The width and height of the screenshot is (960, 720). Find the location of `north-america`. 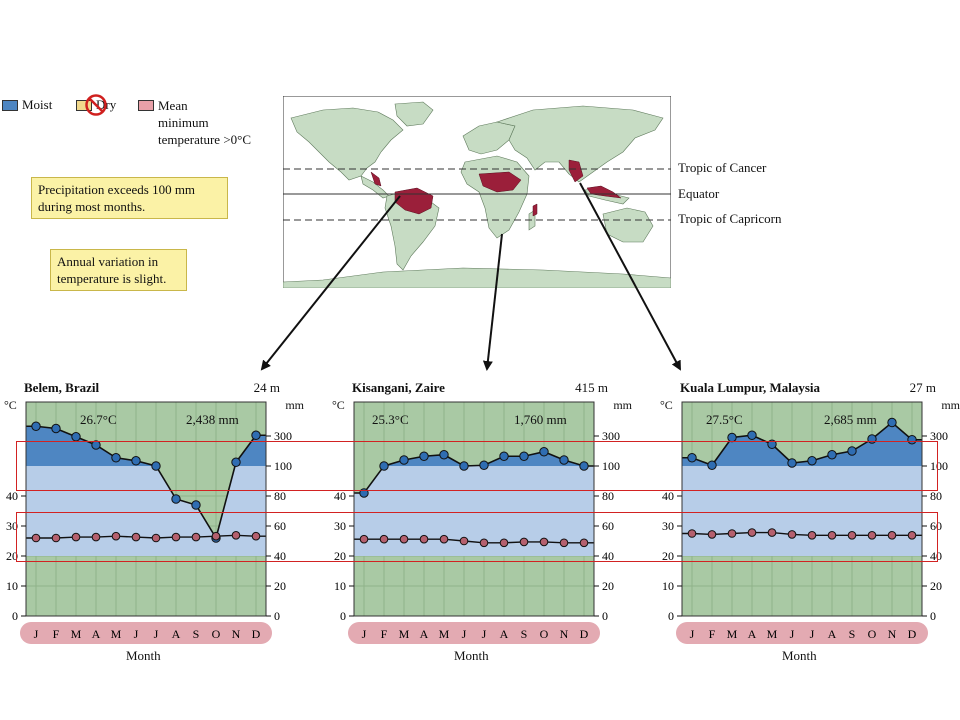

north-america is located at coordinates (347, 144).